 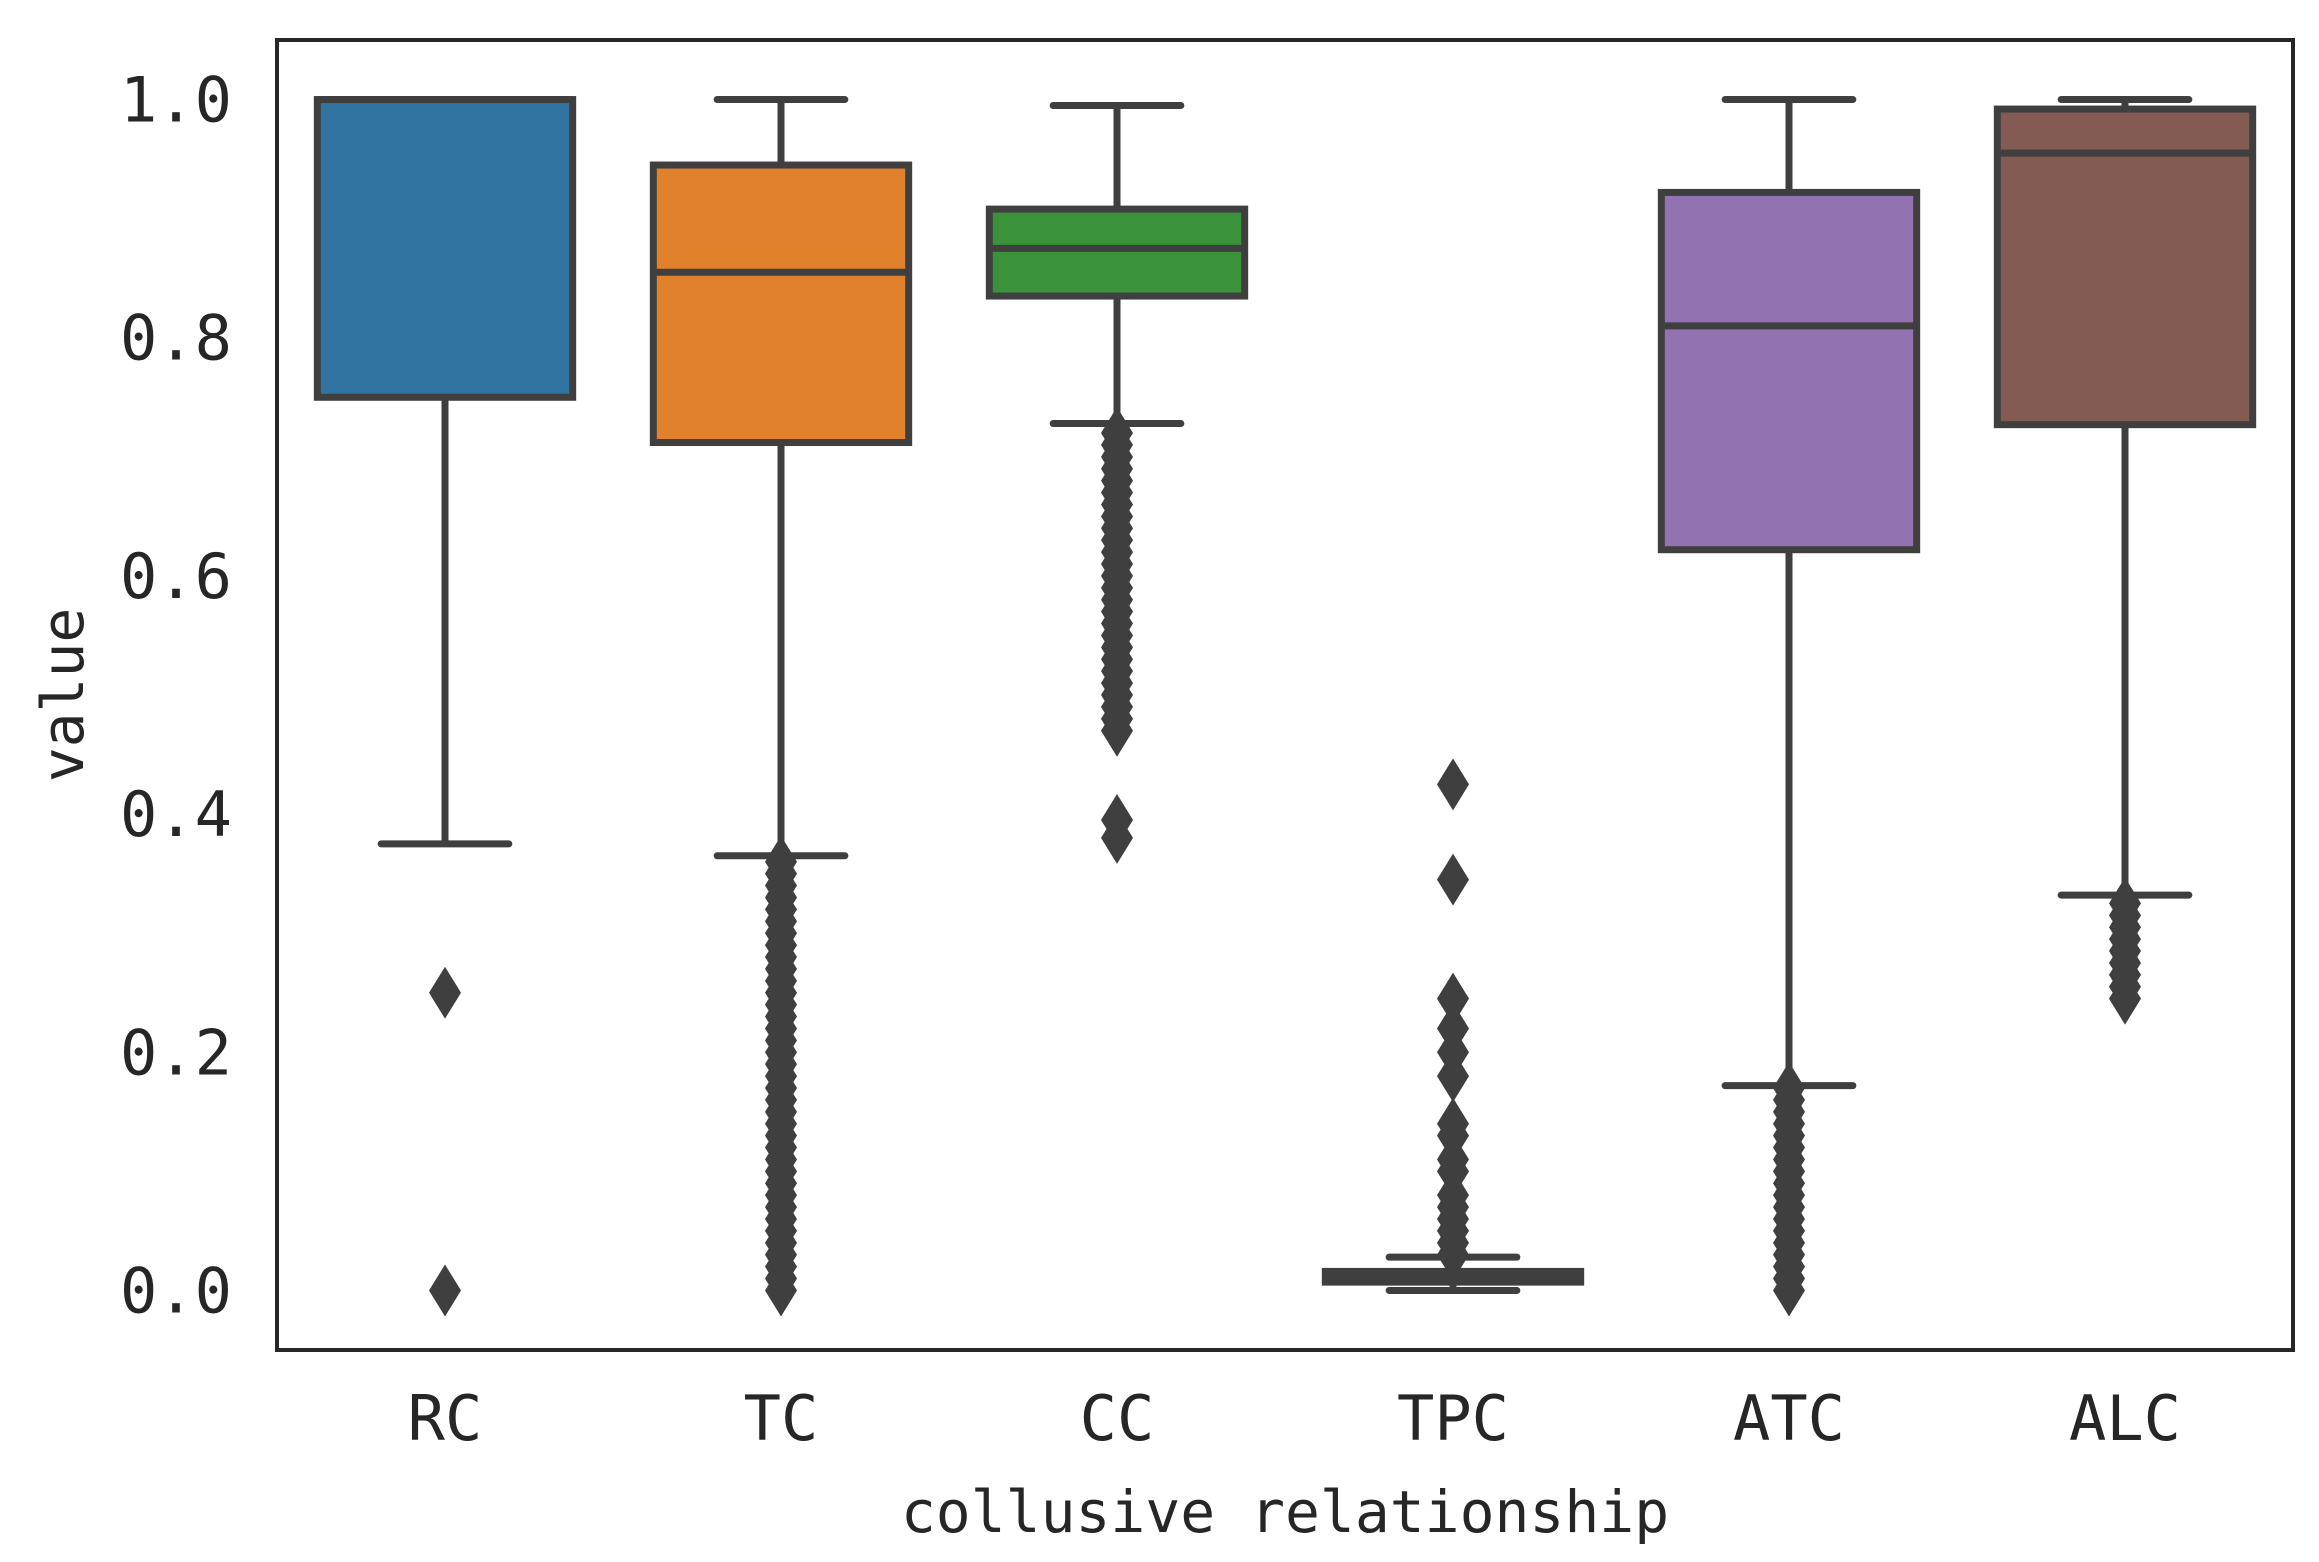 I want to click on box-rc, so click(x=445, y=706).